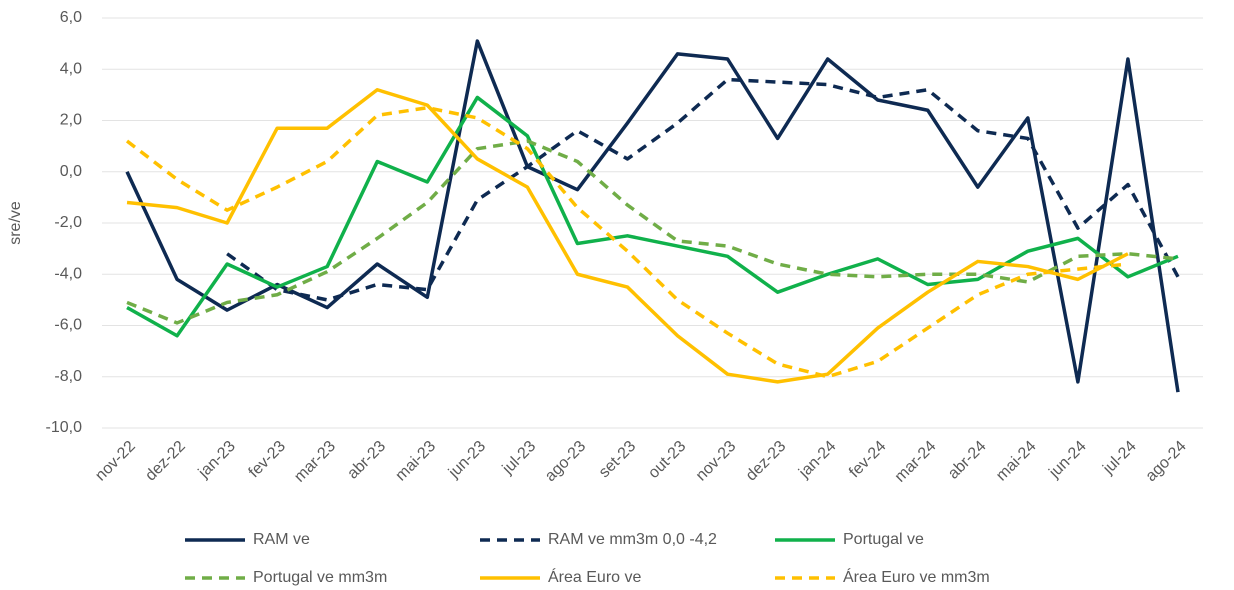  I want to click on y-tick-label: 6,0, so click(71, 17).